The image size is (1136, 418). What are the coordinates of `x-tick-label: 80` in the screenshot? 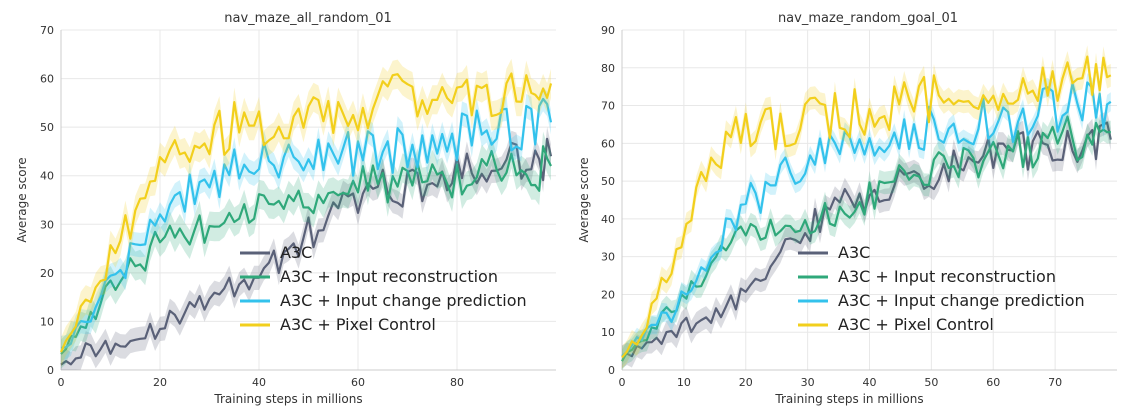 It's located at (457, 382).